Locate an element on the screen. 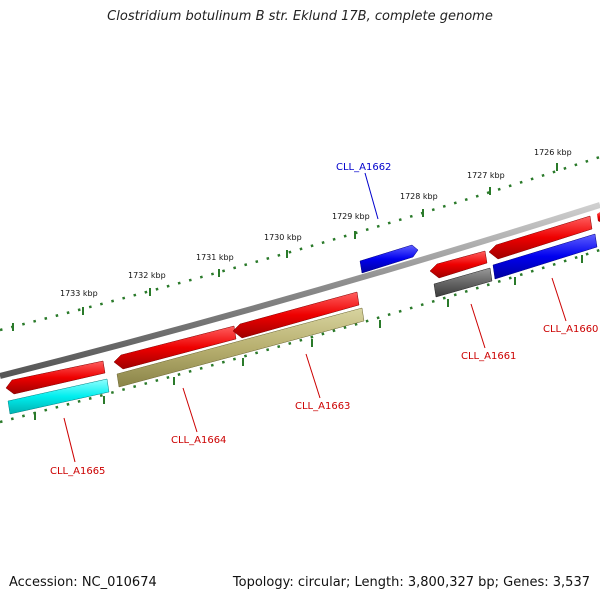 Image resolution: width=600 pixels, height=600 pixels. kbp-label-1730: 1730 kbp is located at coordinates (283, 237).